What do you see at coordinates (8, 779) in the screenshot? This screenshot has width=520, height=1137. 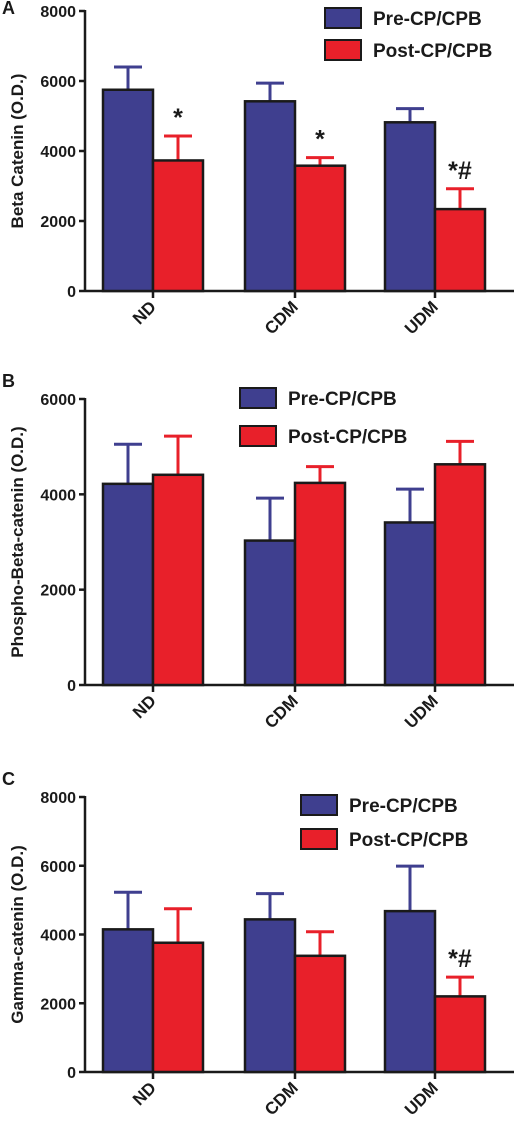 I see `panel-letter: C` at bounding box center [8, 779].